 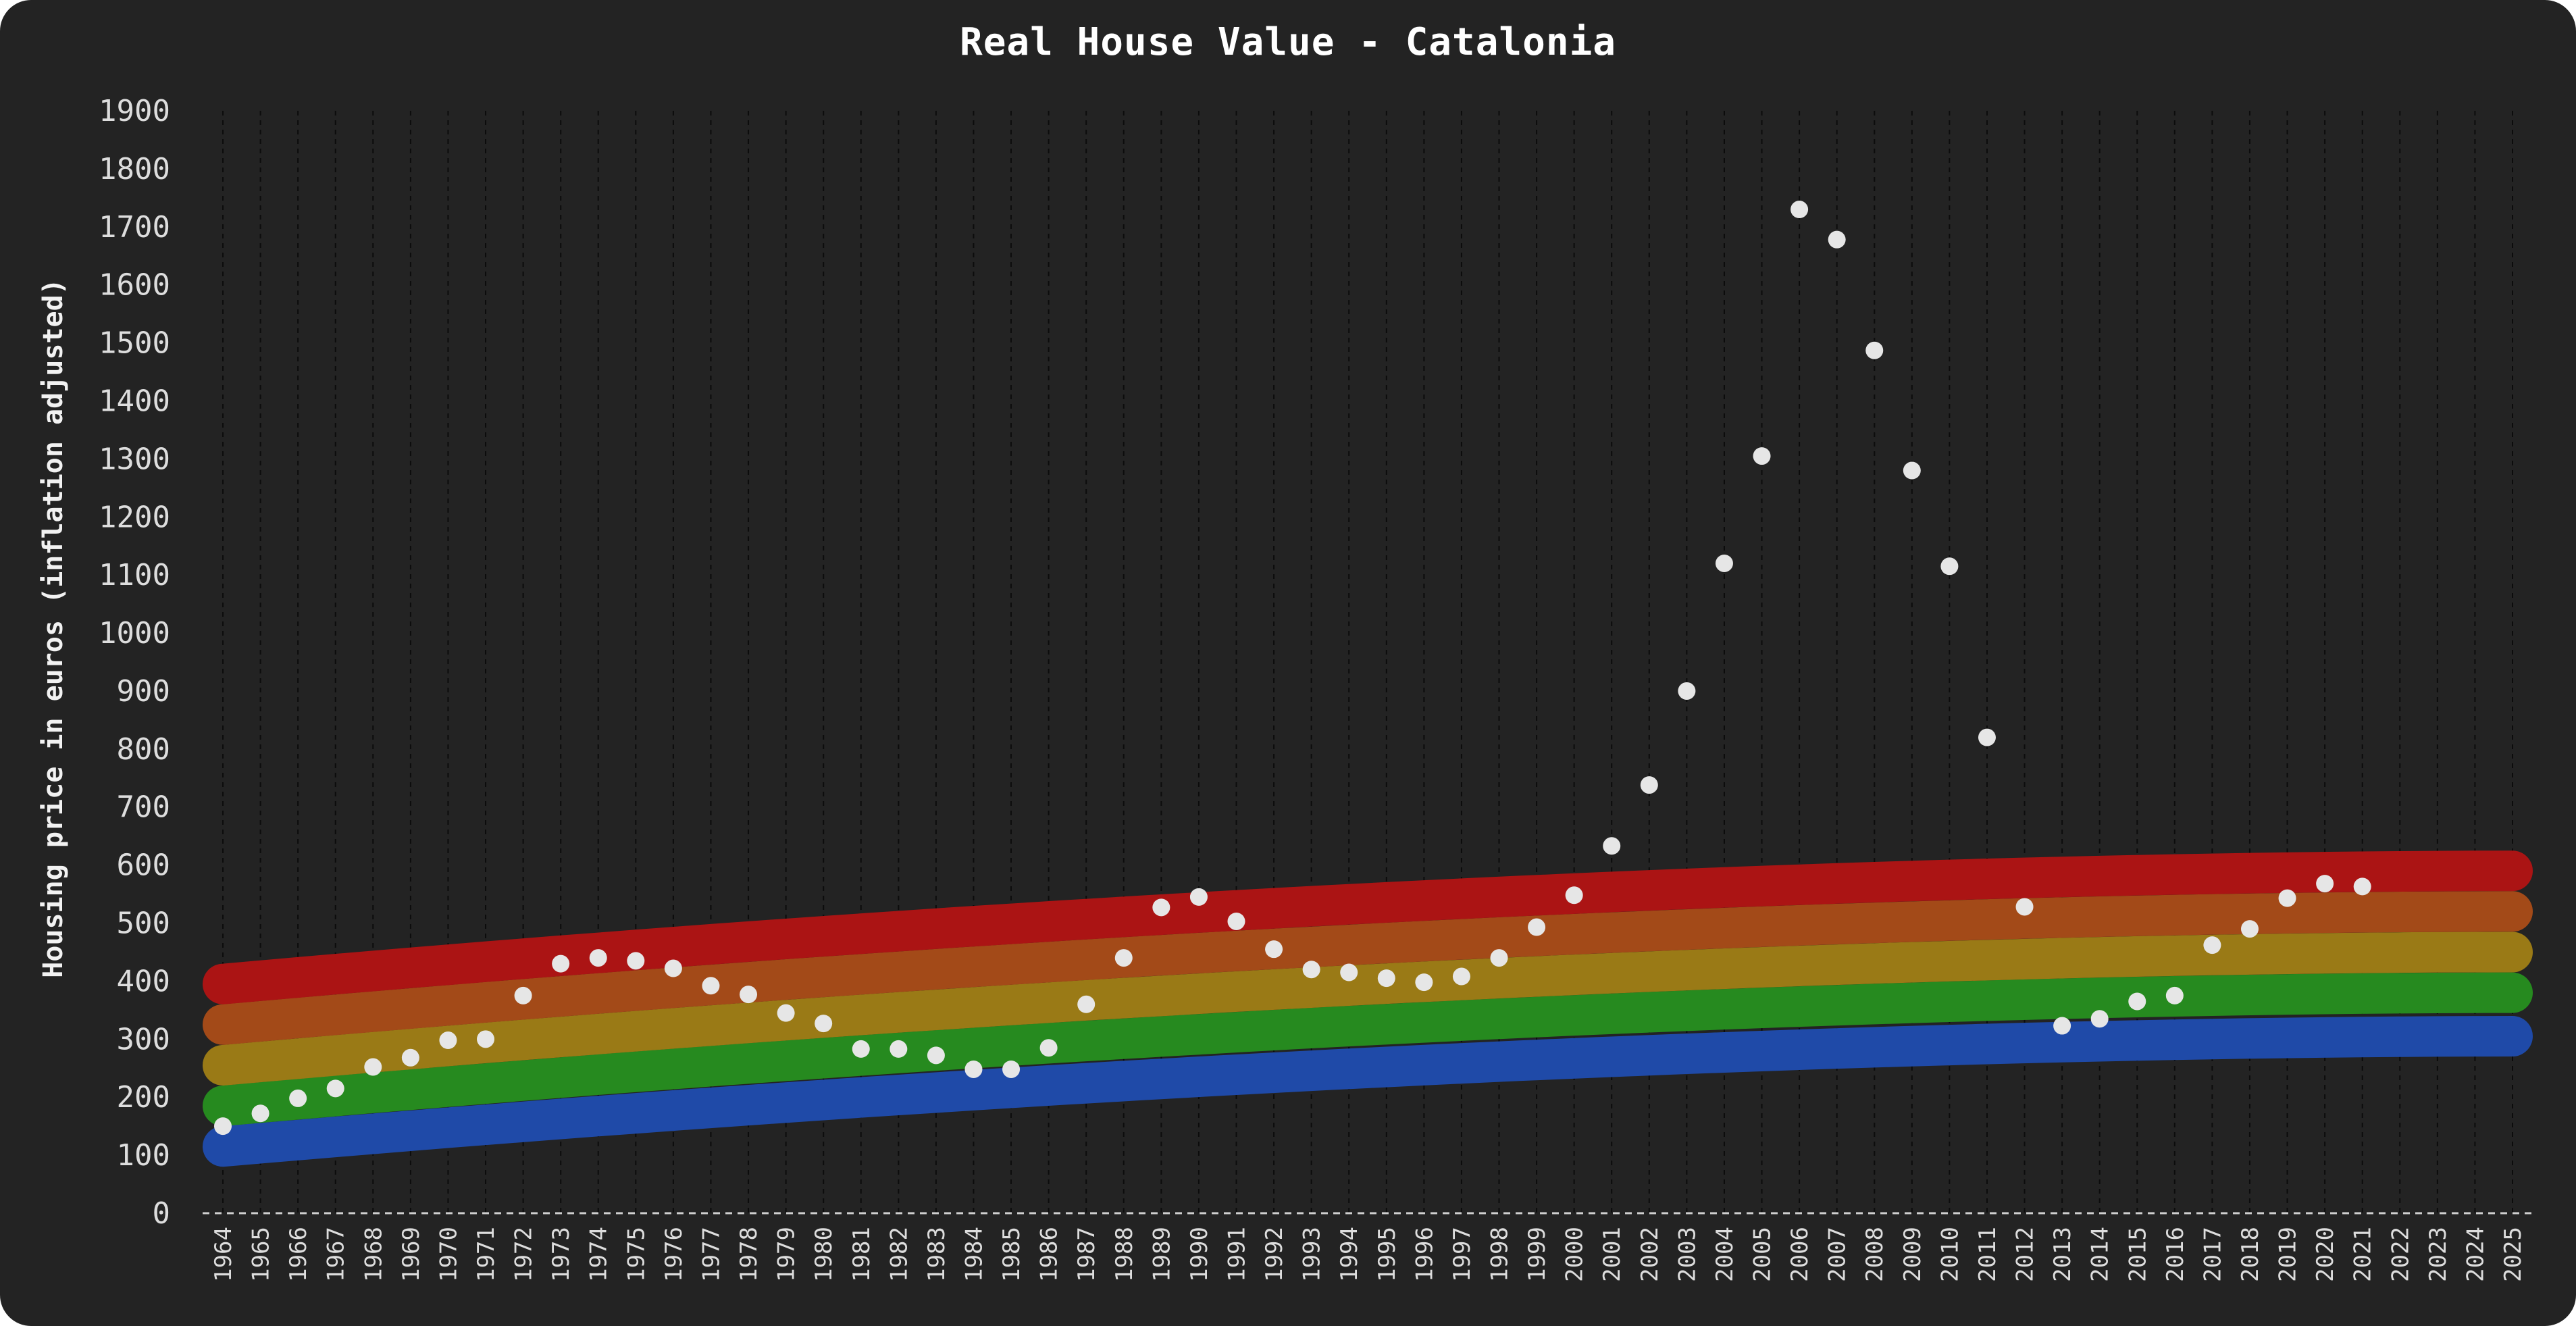 I want to click on x-tick-2006: 2006, so click(x=1800, y=1254).